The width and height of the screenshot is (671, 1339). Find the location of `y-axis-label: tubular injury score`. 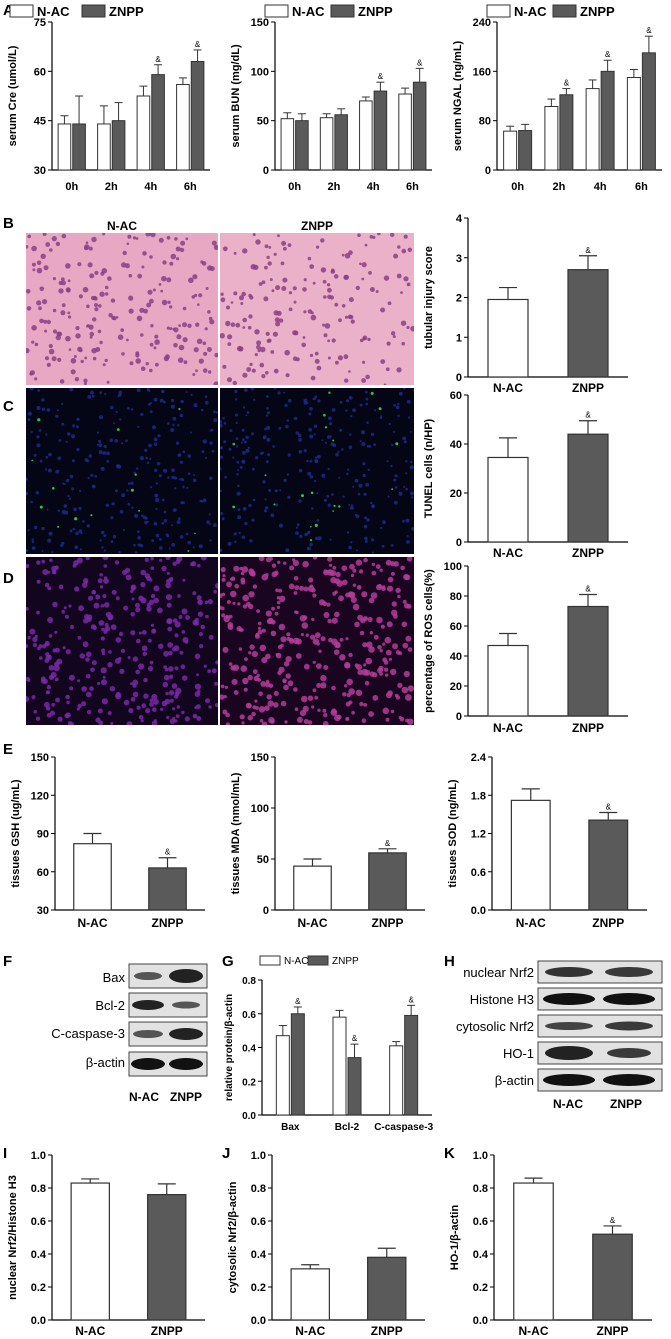

y-axis-label: tubular injury score is located at coordinates (429, 297).